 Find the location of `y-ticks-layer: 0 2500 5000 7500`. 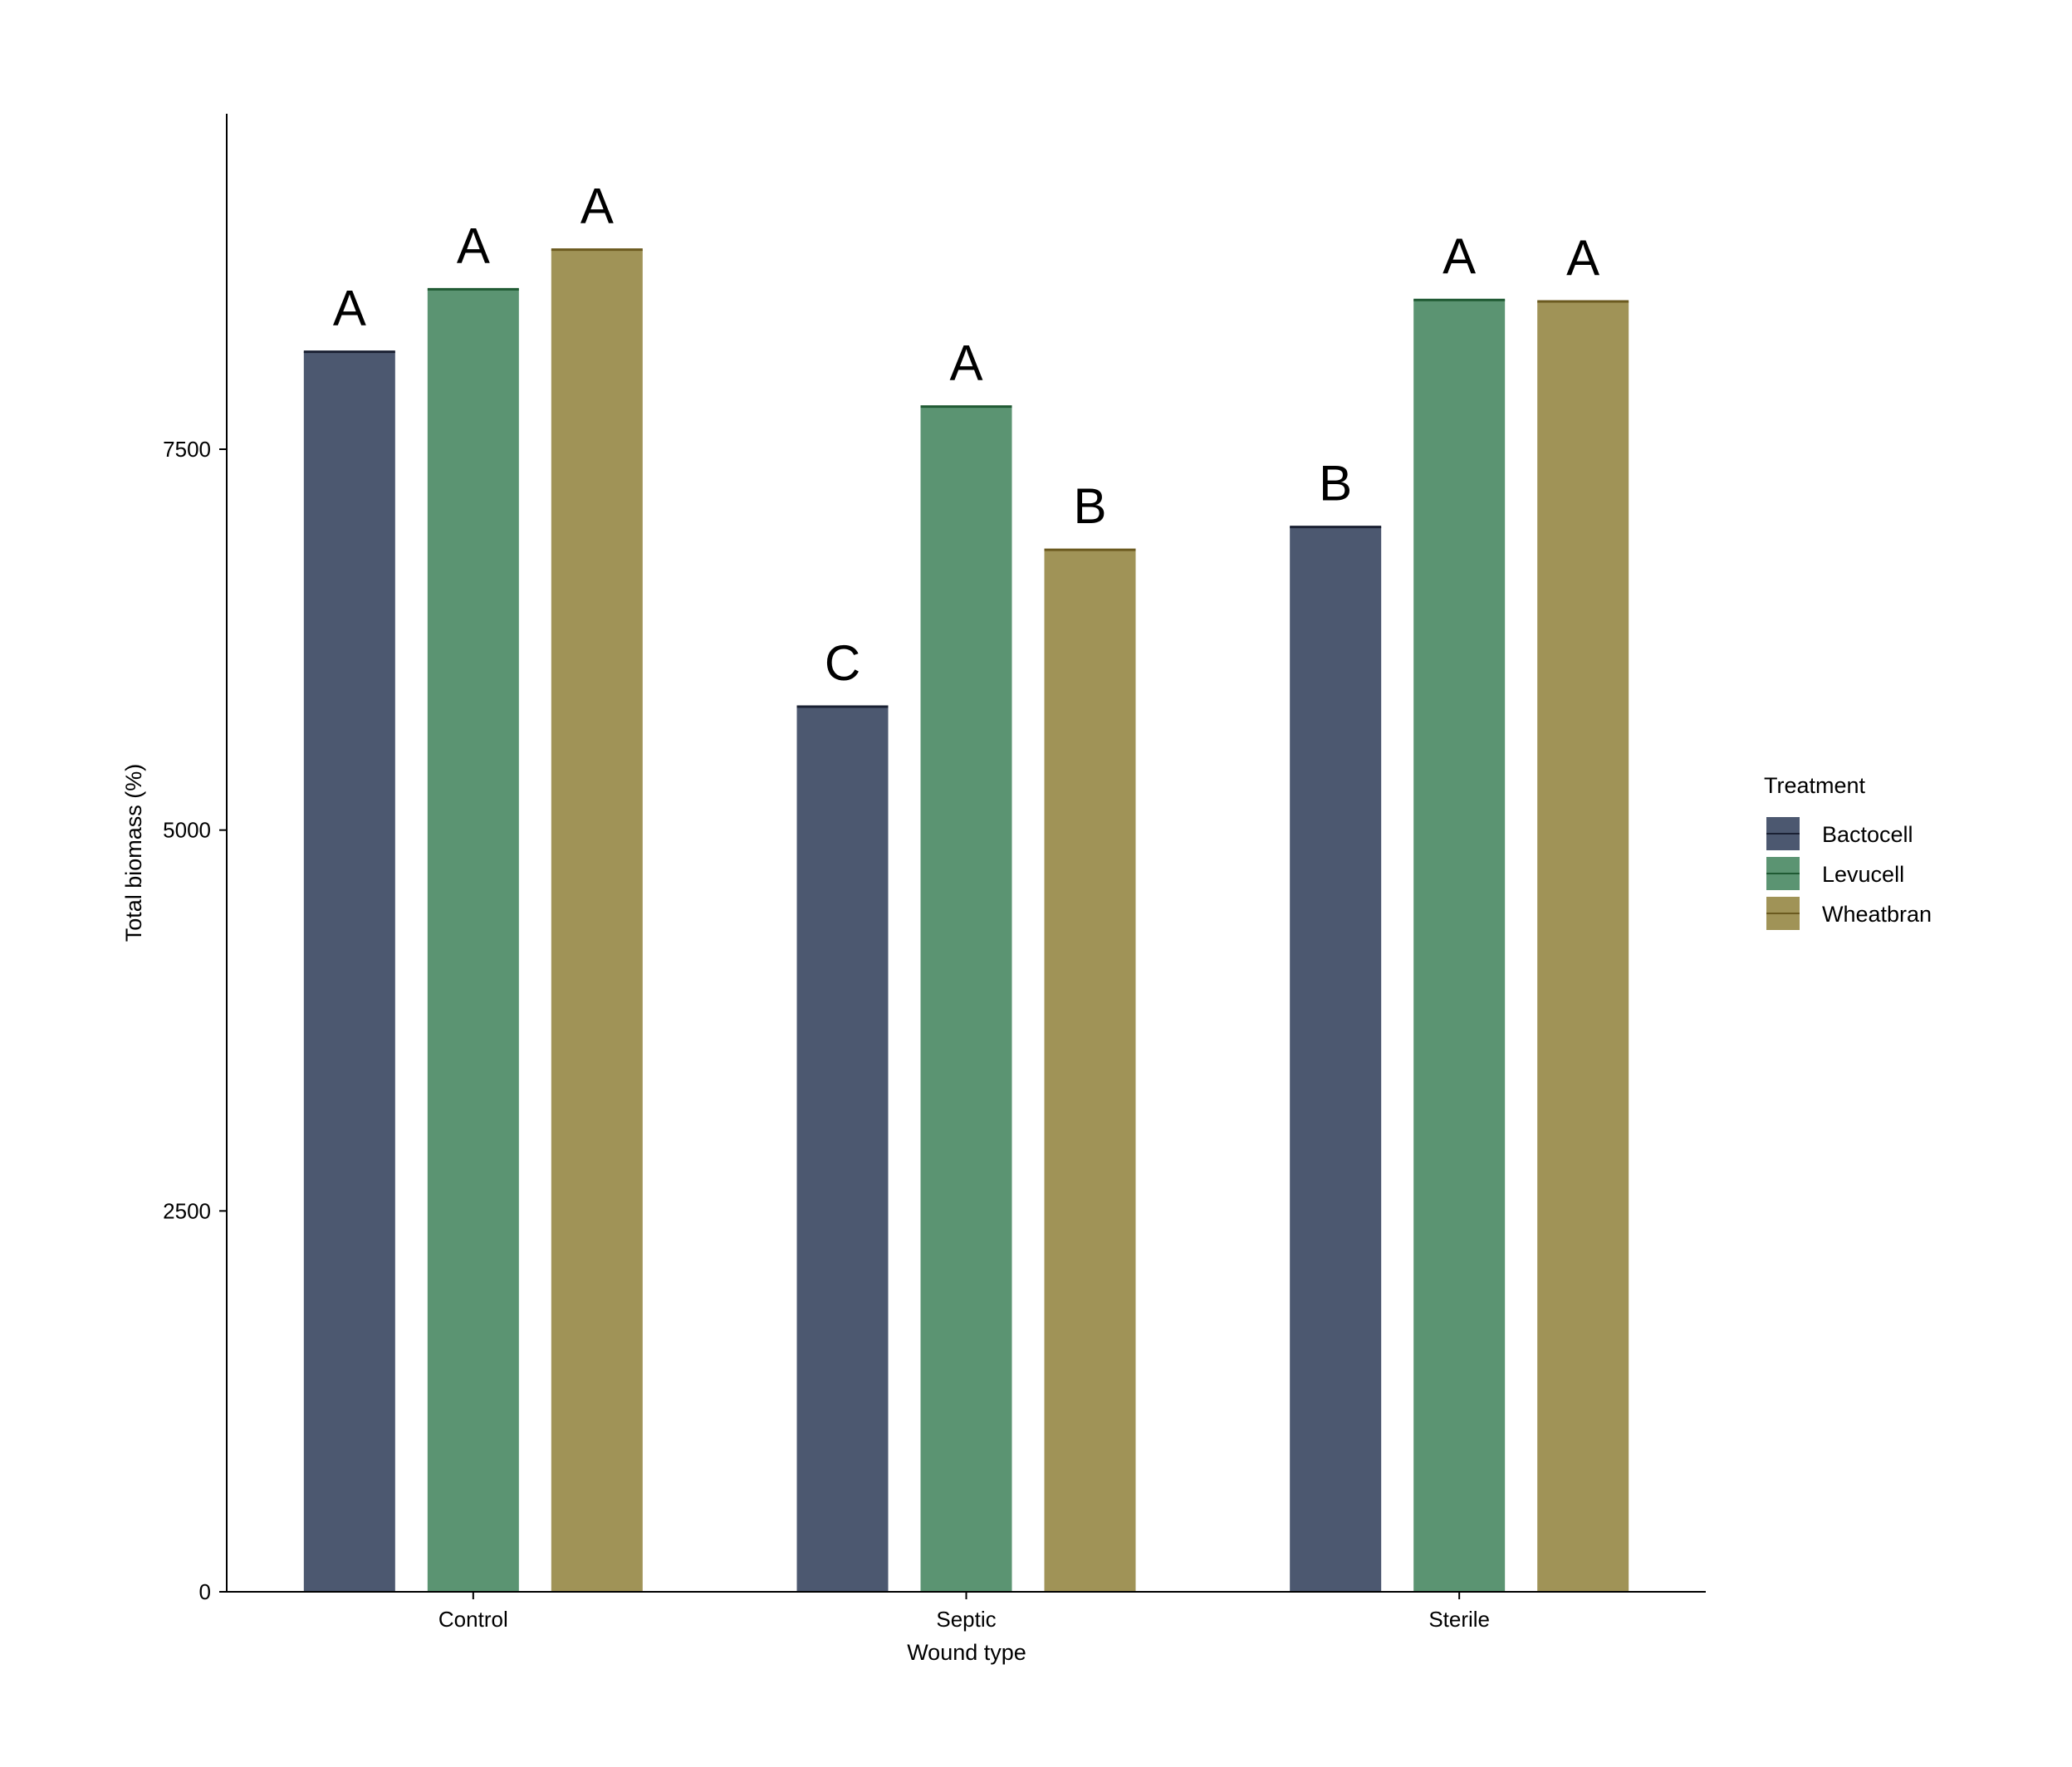

y-ticks-layer: 0 2500 5000 7500 is located at coordinates (195, 1021).